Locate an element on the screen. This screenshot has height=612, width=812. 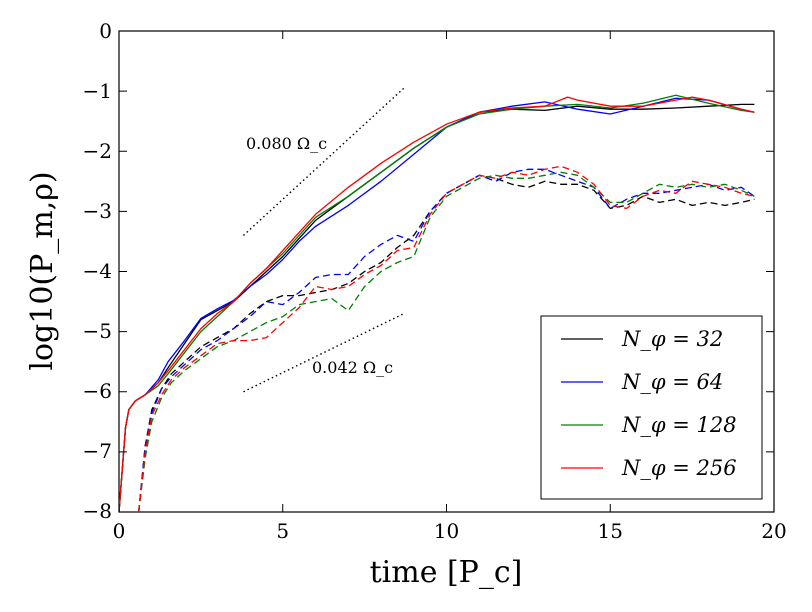
x-tick-label-15: 15 is located at coordinates (610, 531).